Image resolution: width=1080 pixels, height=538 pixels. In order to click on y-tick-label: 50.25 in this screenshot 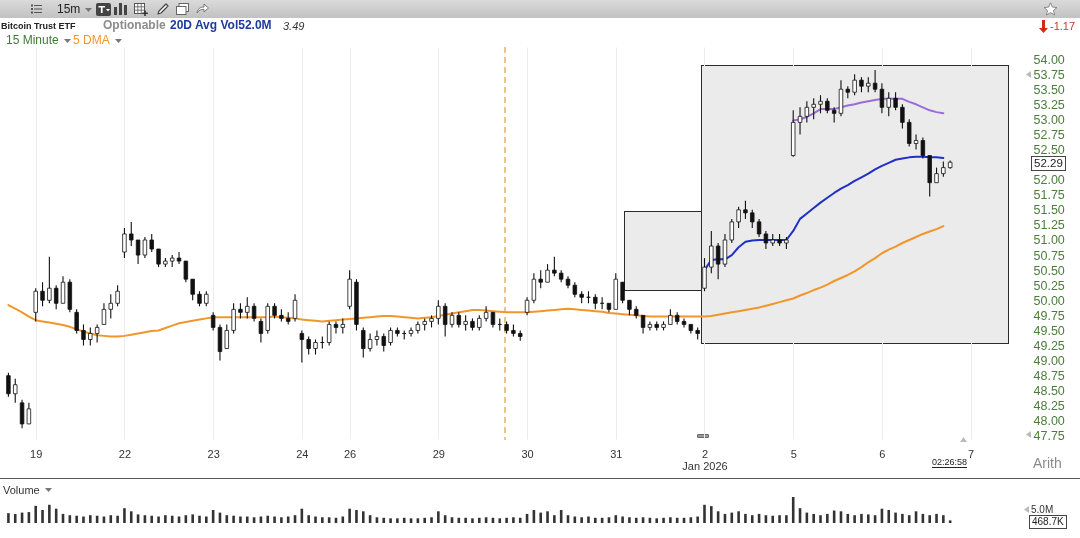, I will do `click(1049, 285)`.